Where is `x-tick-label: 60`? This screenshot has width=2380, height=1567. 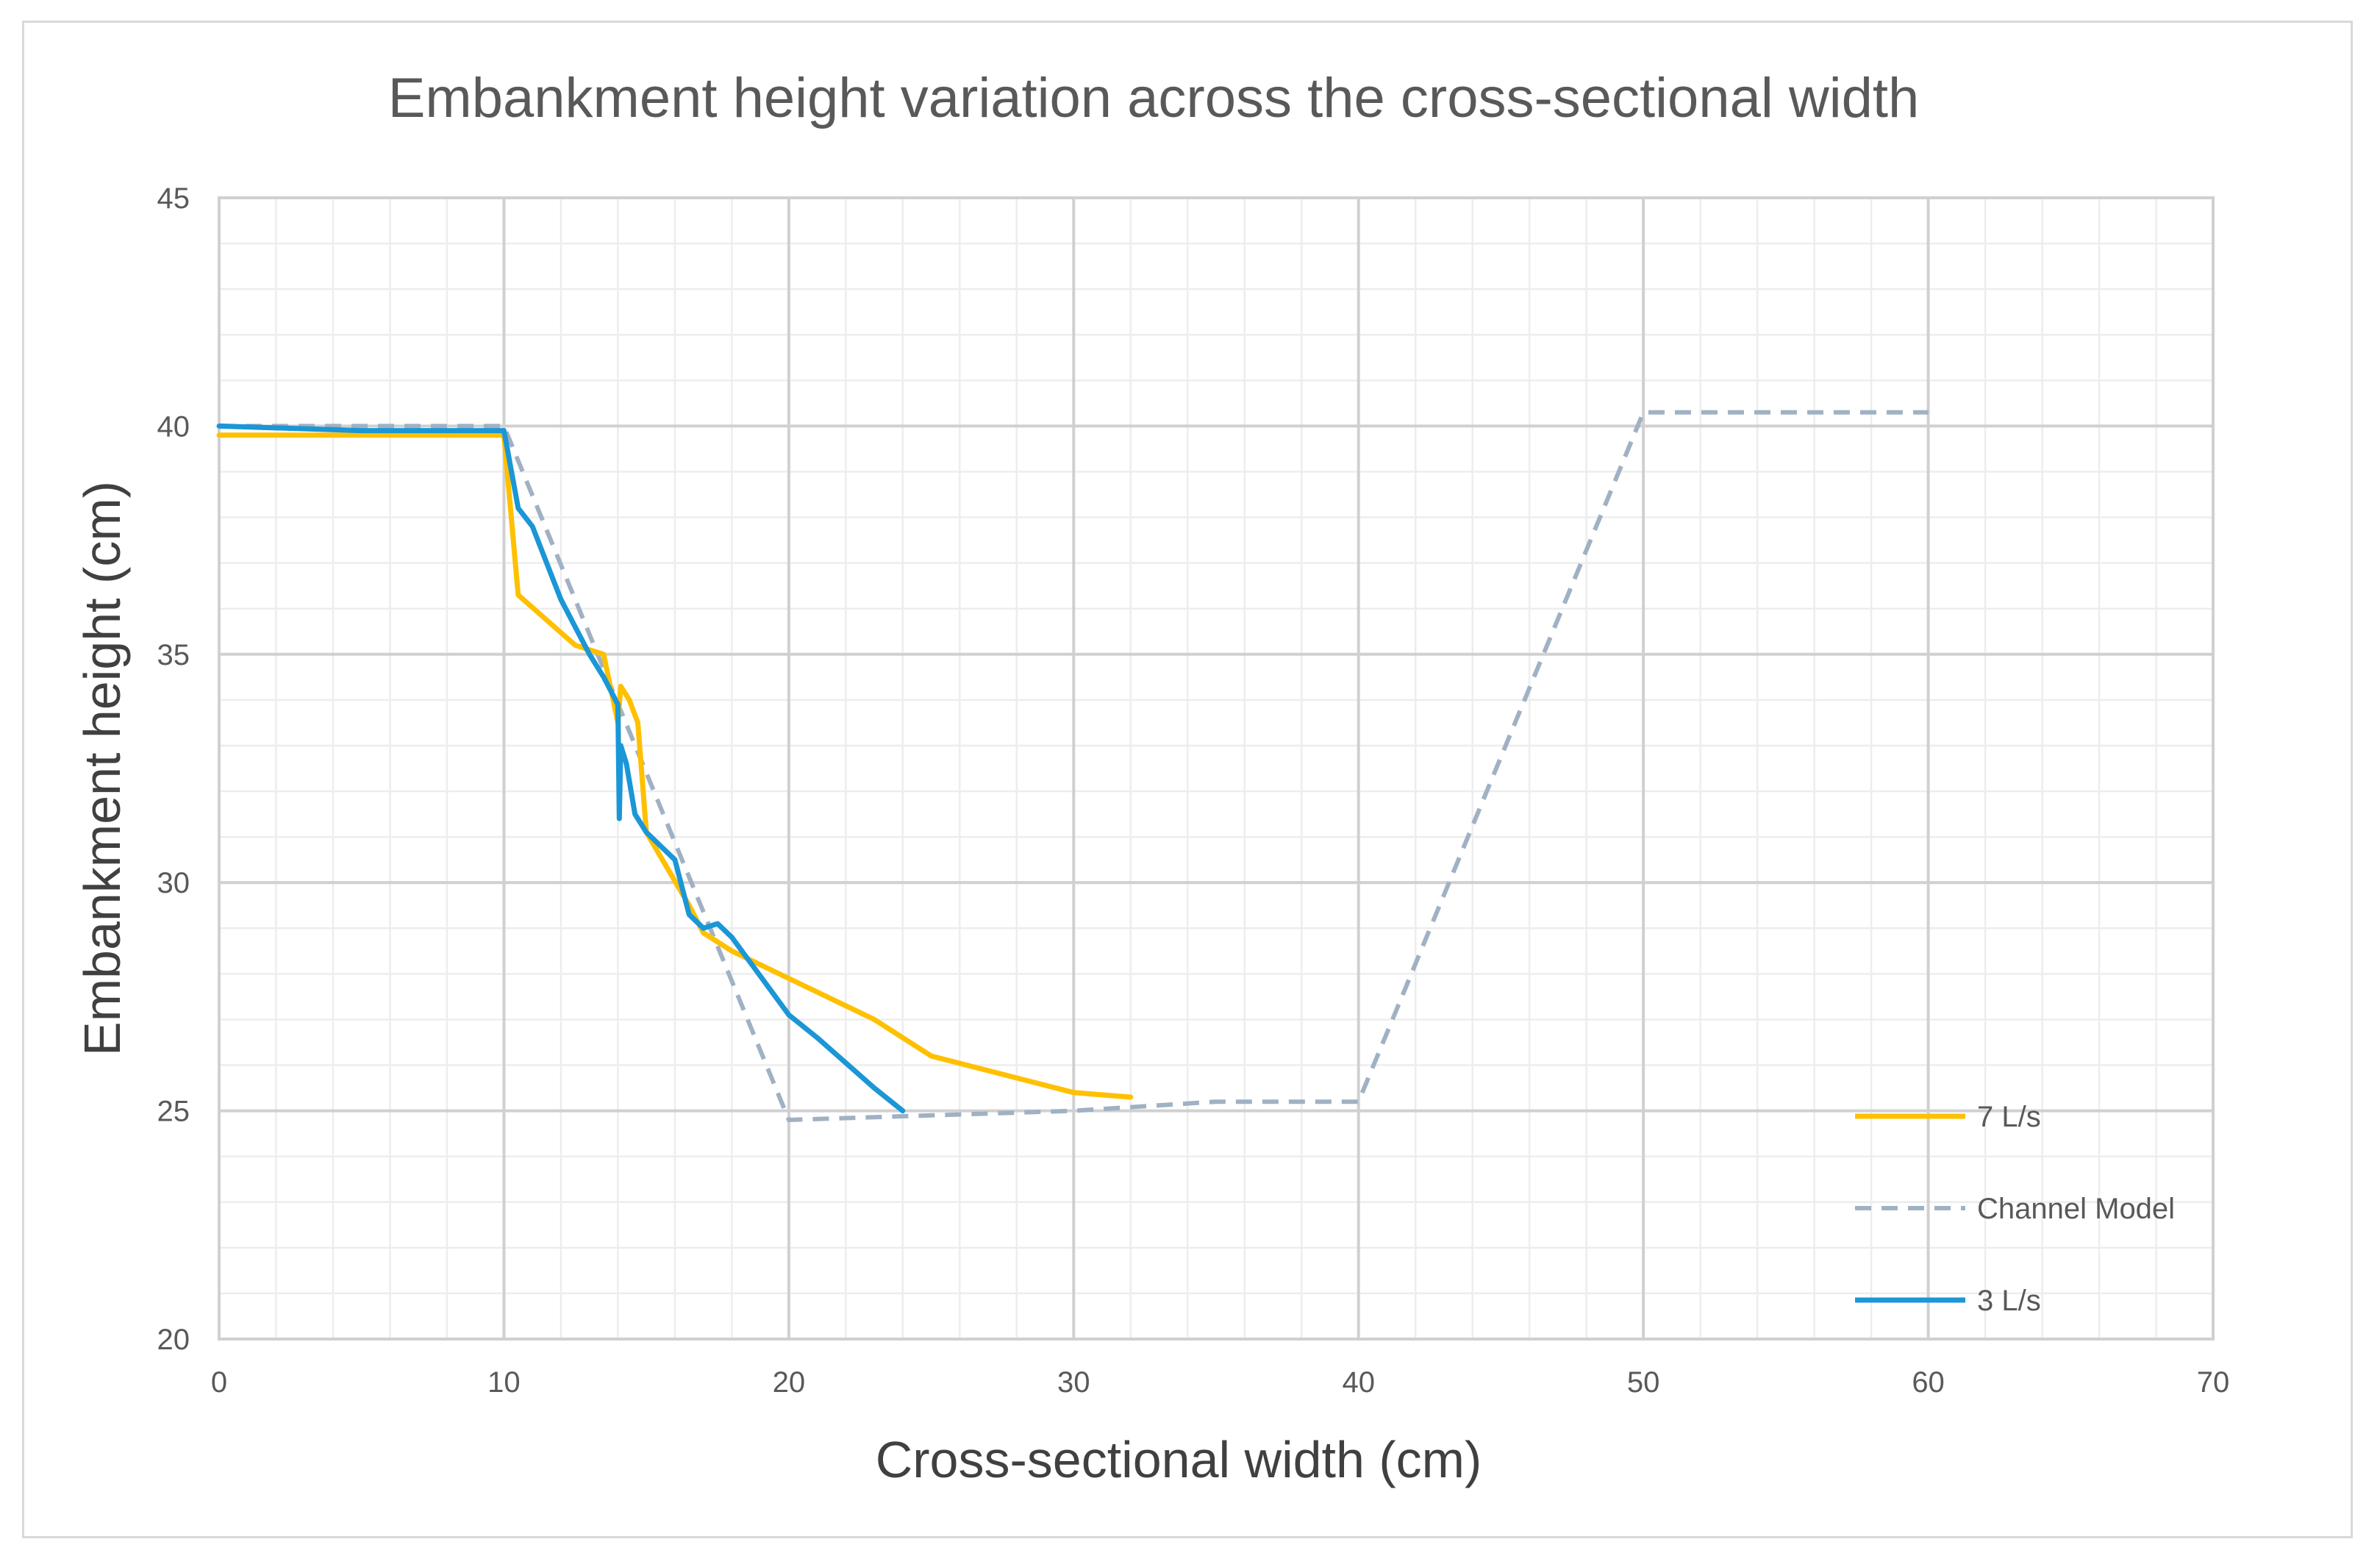 x-tick-label: 60 is located at coordinates (1928, 1382).